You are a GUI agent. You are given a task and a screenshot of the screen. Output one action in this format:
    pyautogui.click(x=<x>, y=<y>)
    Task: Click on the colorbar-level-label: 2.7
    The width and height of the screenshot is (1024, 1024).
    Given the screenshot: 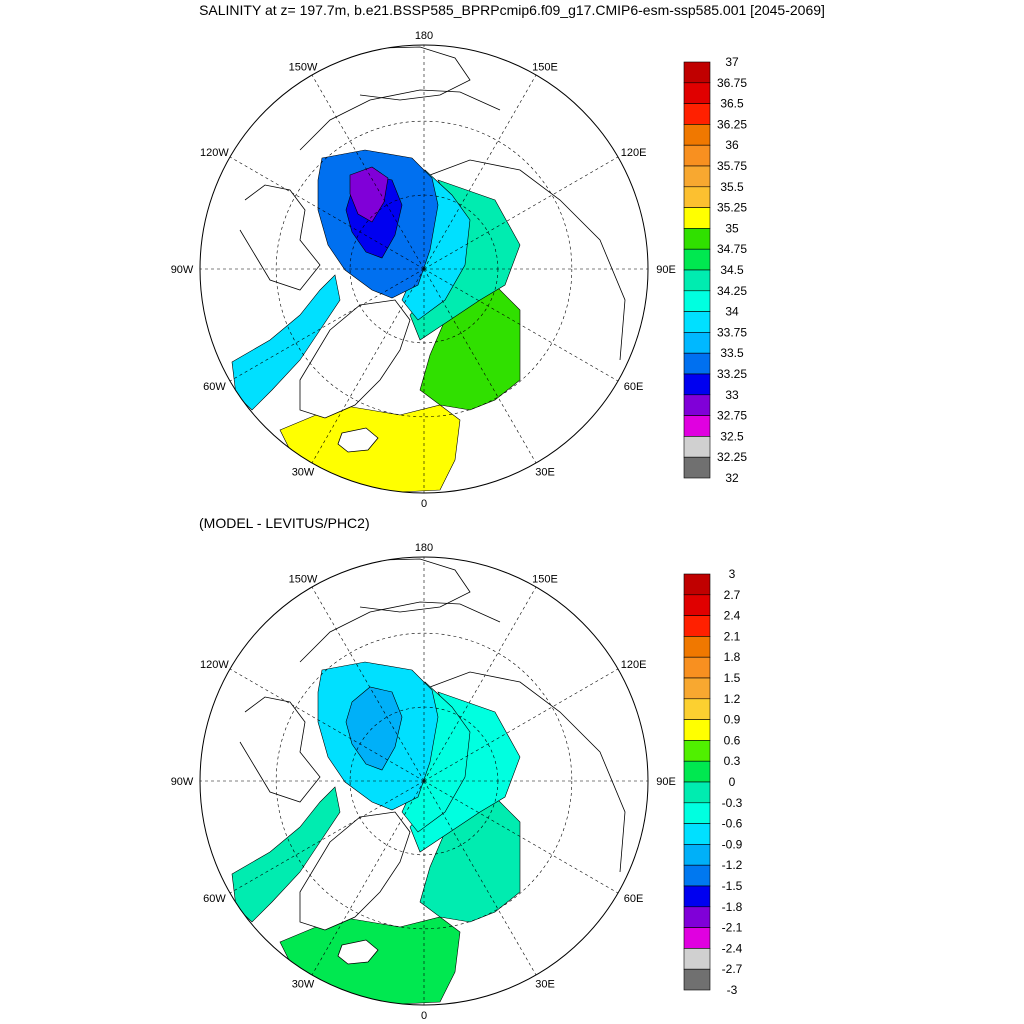 What is the action you would take?
    pyautogui.click(x=732, y=595)
    